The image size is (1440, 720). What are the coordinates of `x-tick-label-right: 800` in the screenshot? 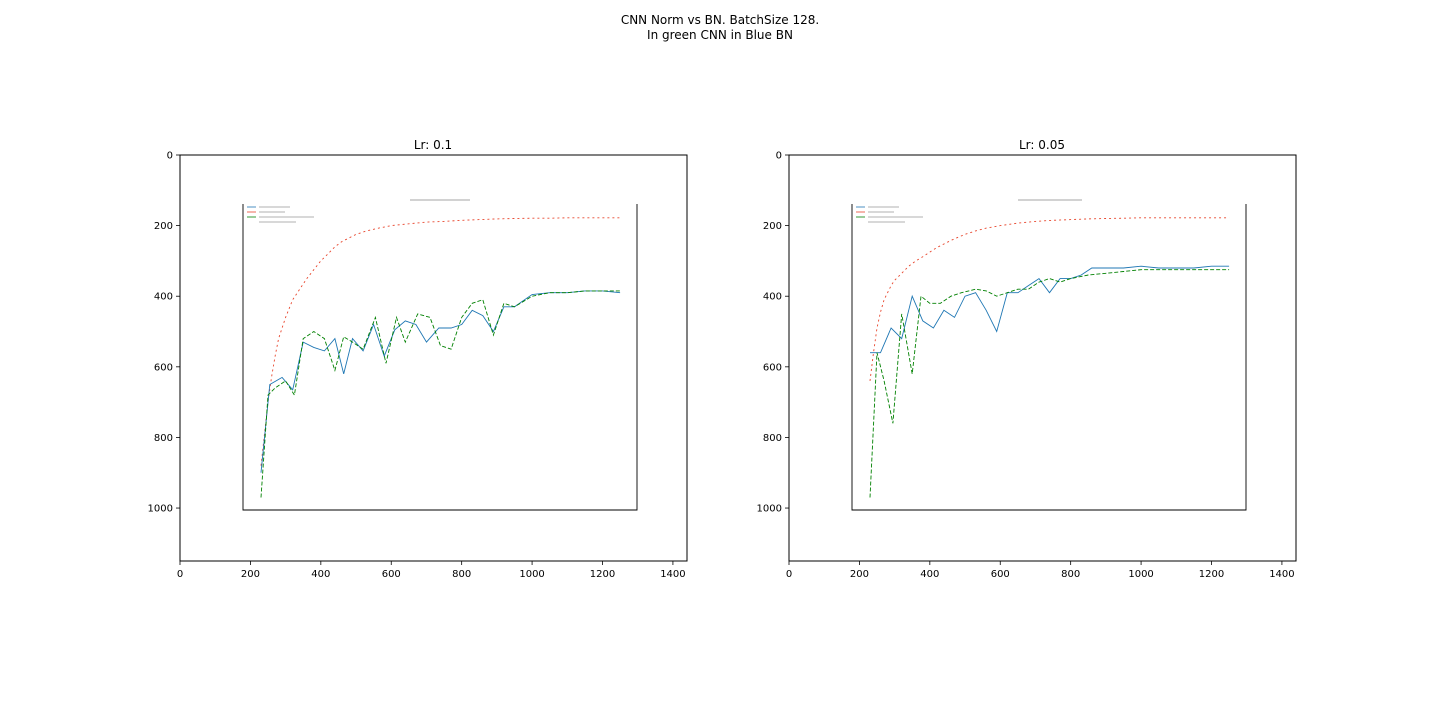 It's located at (1070, 574).